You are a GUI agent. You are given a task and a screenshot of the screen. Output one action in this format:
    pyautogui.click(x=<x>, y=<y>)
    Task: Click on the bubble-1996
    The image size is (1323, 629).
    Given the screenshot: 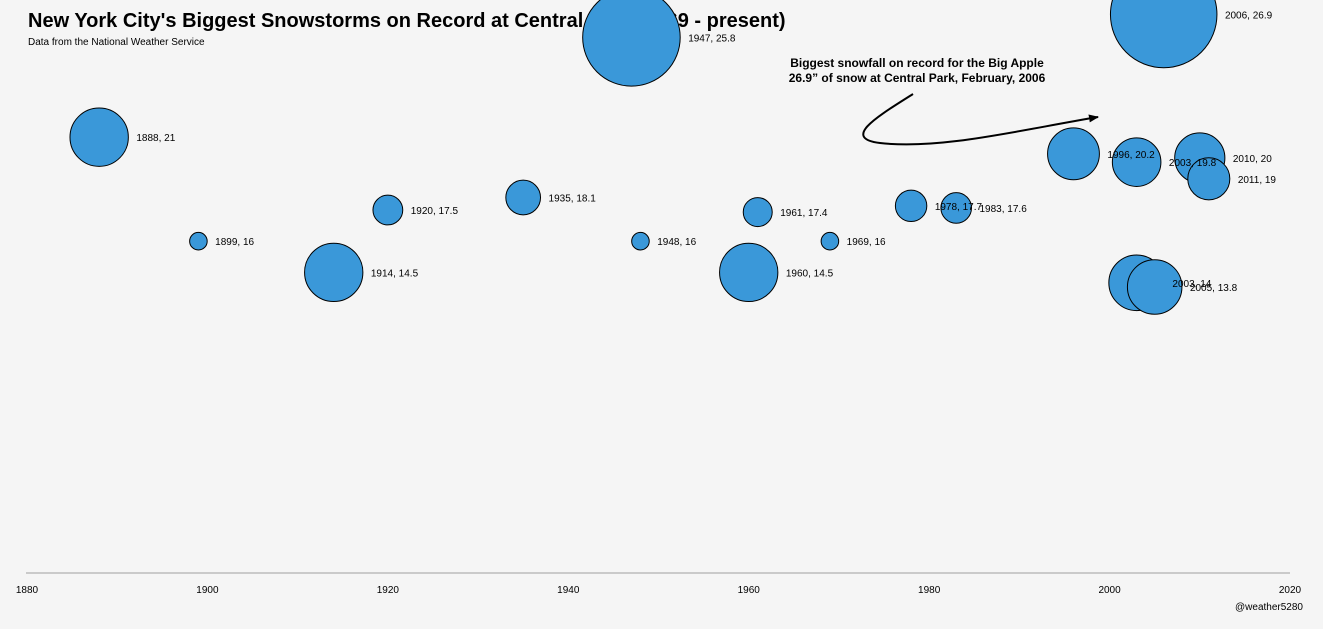 What is the action you would take?
    pyautogui.click(x=1073, y=154)
    